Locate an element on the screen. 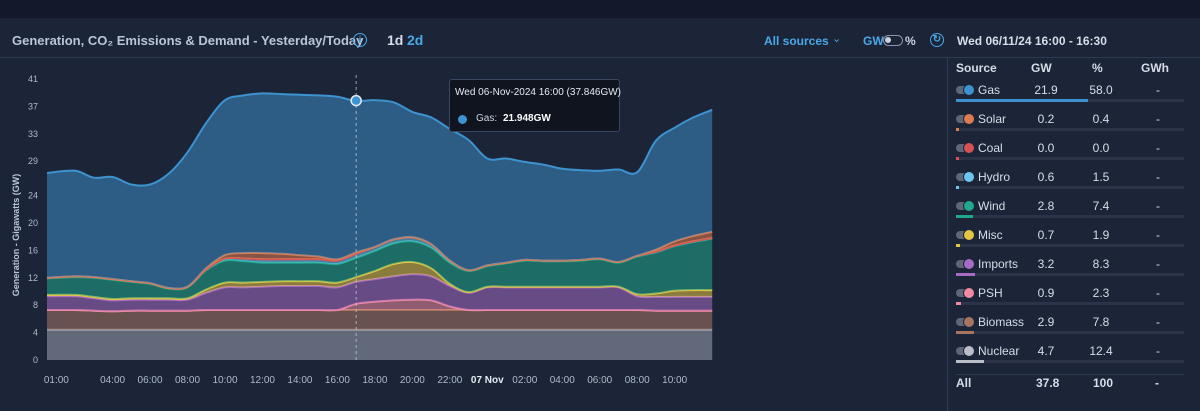  total-pct: 100 is located at coordinates (1103, 383).